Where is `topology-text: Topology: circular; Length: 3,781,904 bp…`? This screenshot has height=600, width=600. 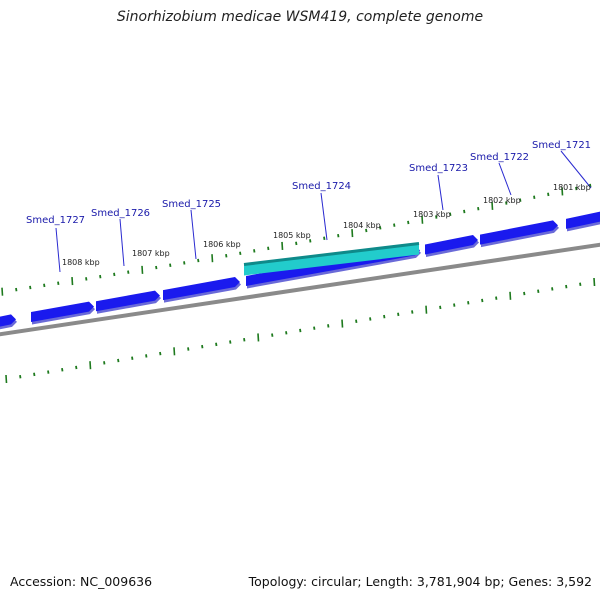 topology-text: Topology: circular; Length: 3,781,904 bp… is located at coordinates (420, 581).